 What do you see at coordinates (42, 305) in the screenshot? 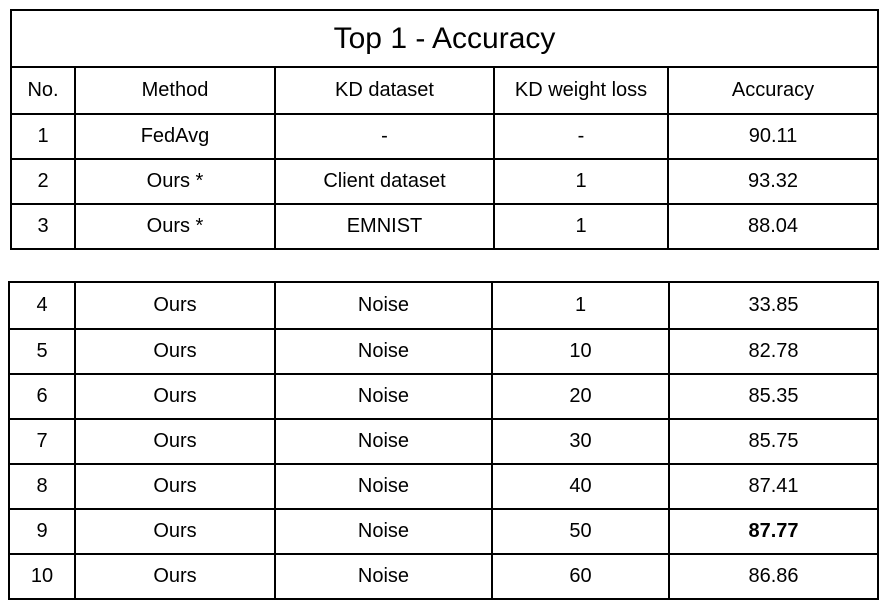
I see `cell-no: 4` at bounding box center [42, 305].